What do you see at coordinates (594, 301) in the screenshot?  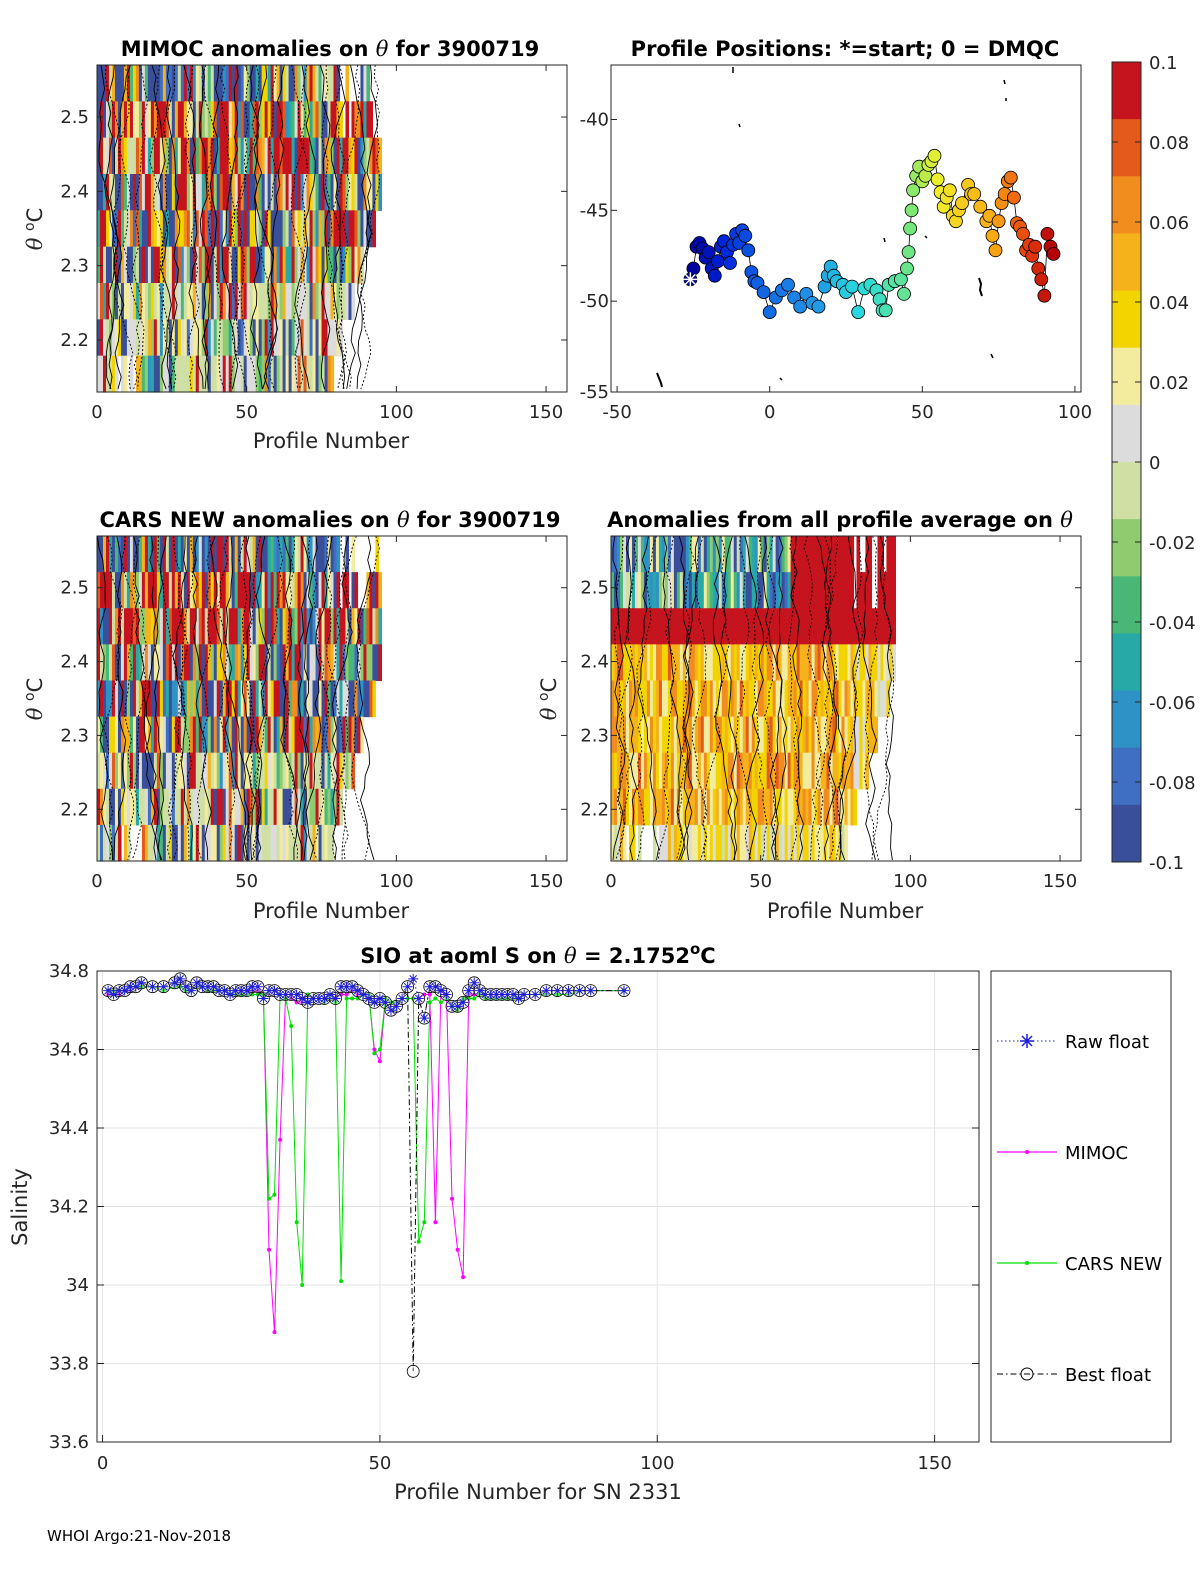 I see `y-tick-label: -50` at bounding box center [594, 301].